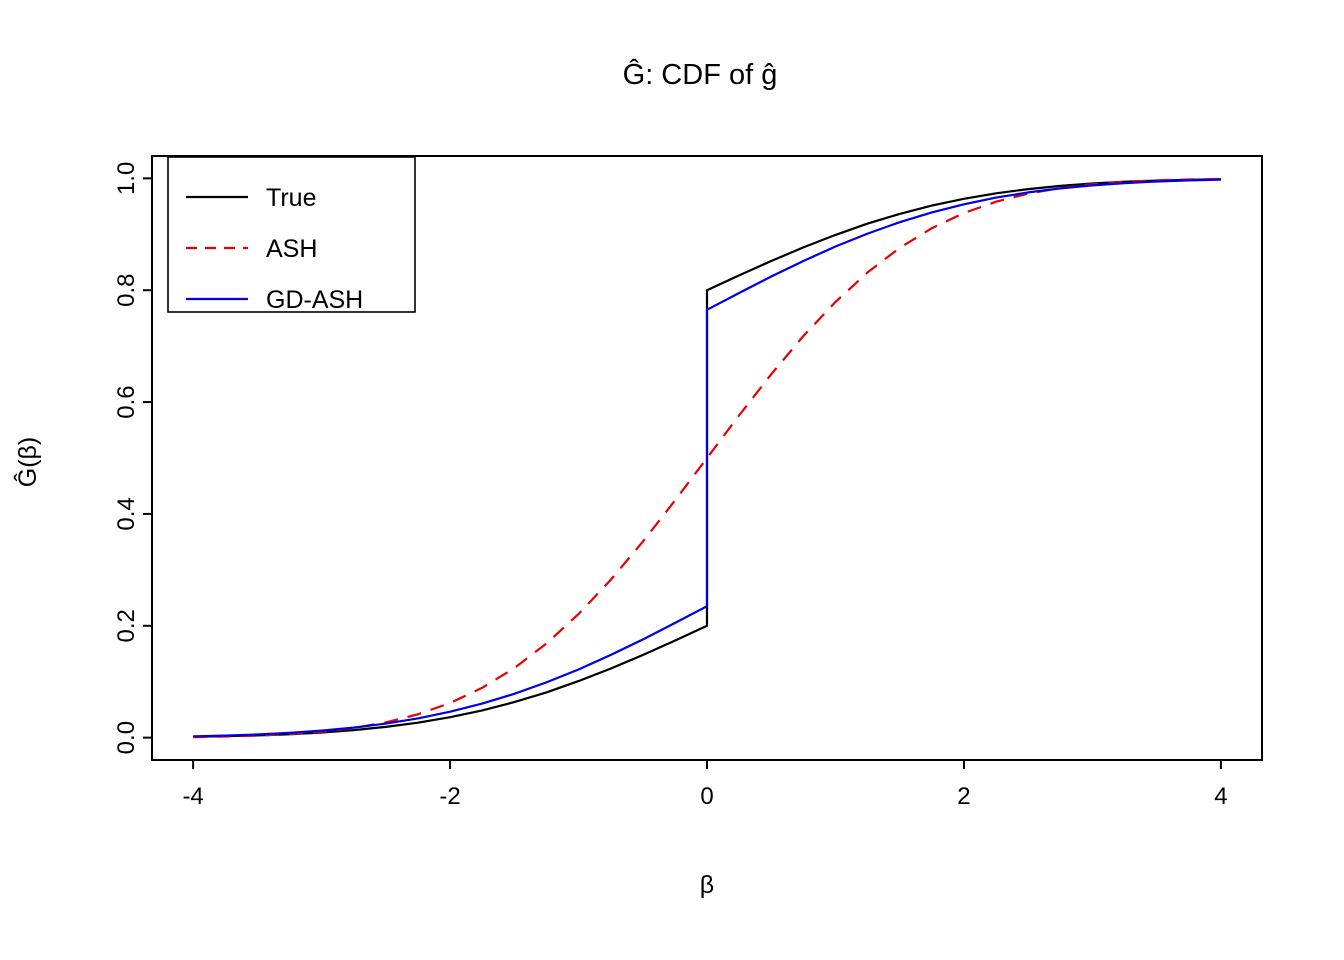  What do you see at coordinates (291, 249) in the screenshot?
I see `legend-label-ash: ASH` at bounding box center [291, 249].